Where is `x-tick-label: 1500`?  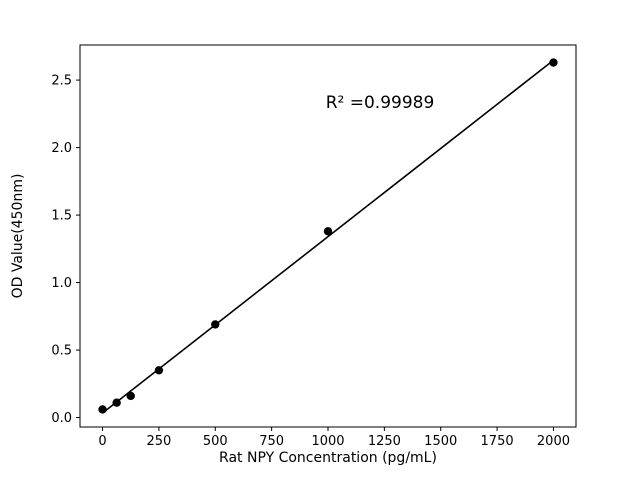
x-tick-label: 1500 is located at coordinates (440, 441).